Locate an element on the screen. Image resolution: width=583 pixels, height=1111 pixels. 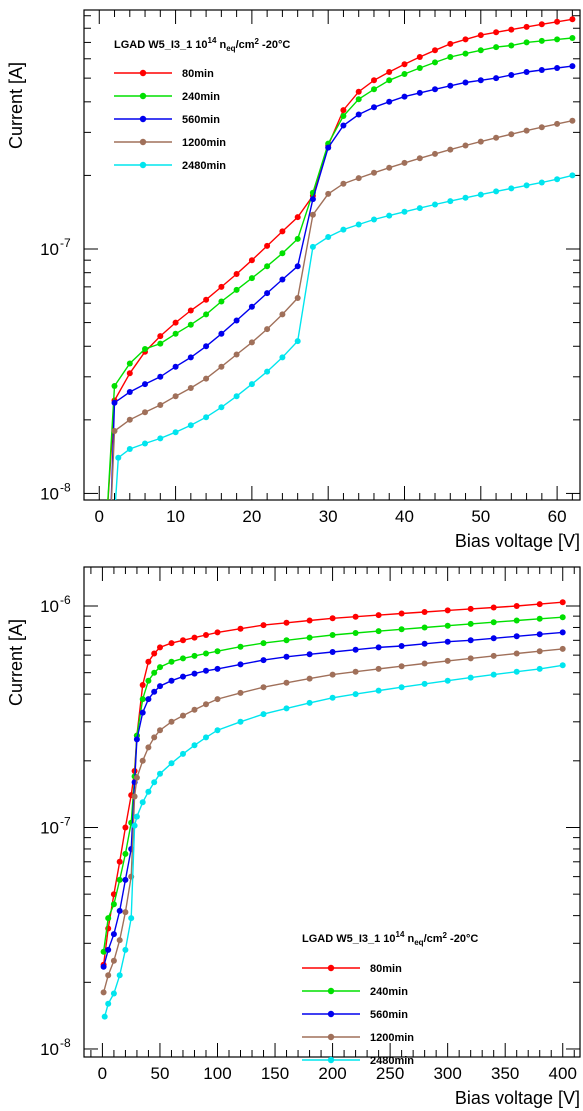
x-tick-label: 200 is located at coordinates (332, 1073).